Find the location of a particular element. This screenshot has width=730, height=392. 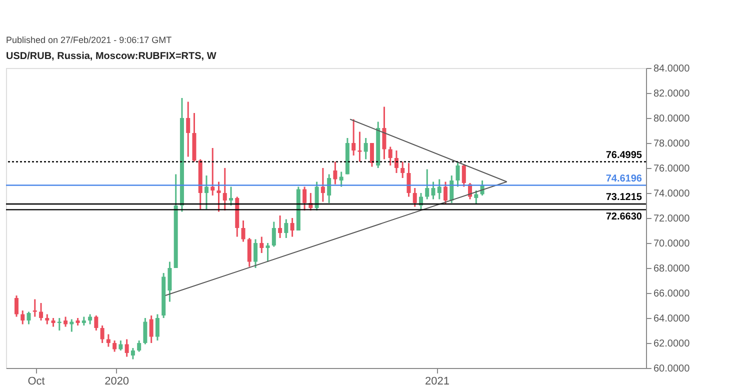

ref-line-label: 76.4995 is located at coordinates (624, 155).